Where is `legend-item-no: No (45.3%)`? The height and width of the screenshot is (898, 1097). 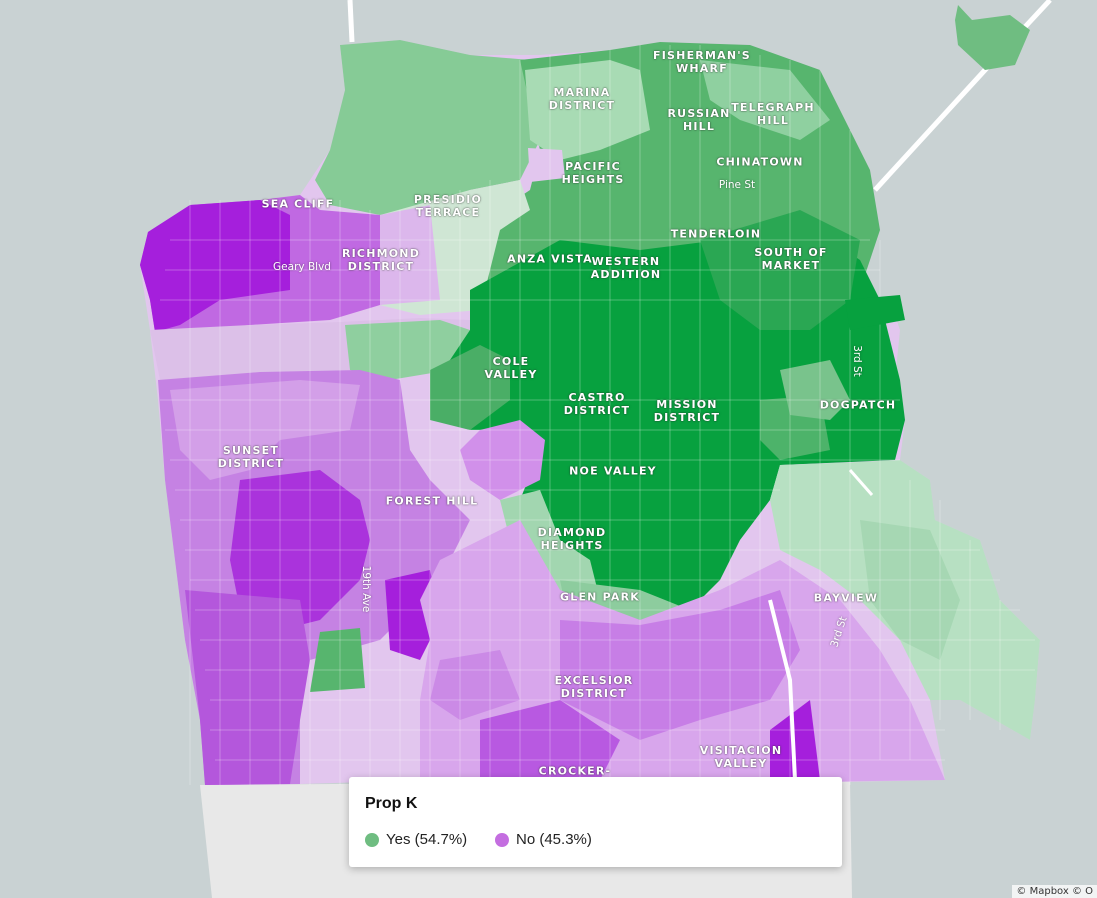
legend-item-no: No (45.3%) is located at coordinates (543, 839).